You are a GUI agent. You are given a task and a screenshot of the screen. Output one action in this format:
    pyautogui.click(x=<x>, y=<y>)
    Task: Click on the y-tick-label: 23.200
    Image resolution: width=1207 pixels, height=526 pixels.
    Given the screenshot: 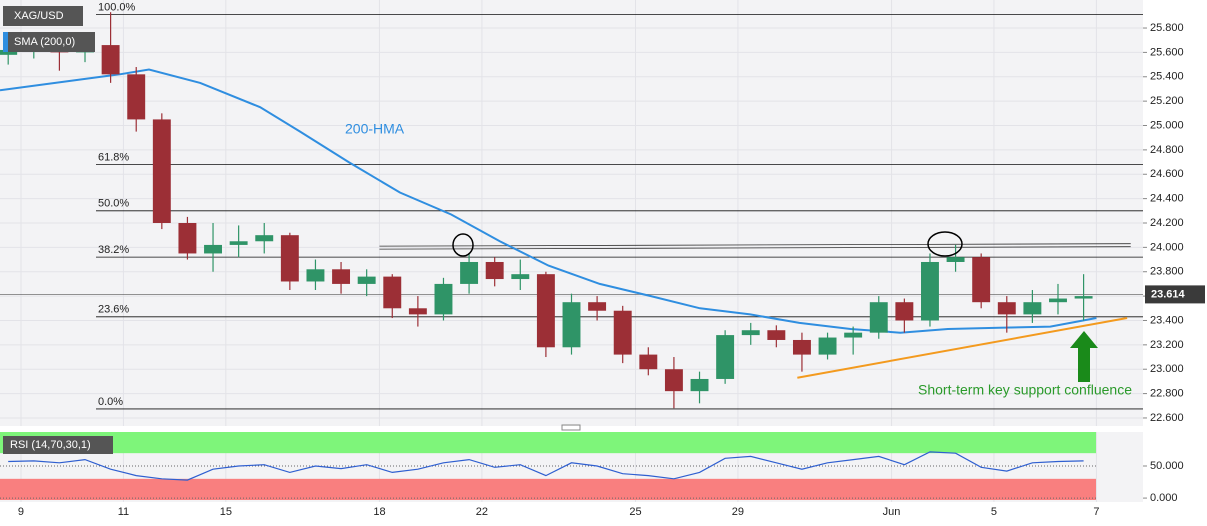 What is the action you would take?
    pyautogui.click(x=1167, y=345)
    